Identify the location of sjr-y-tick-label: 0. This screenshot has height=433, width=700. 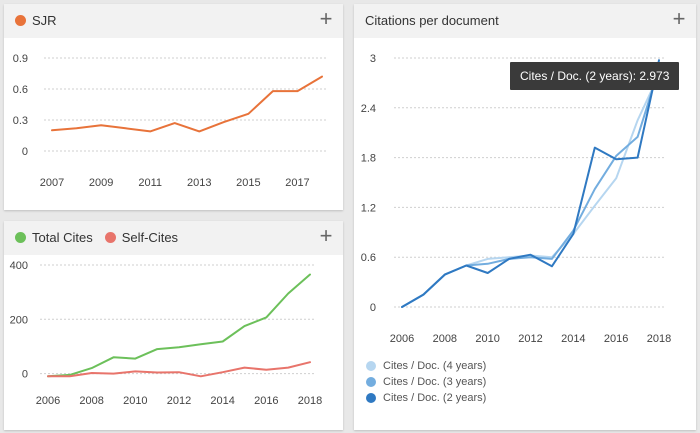
(25, 152).